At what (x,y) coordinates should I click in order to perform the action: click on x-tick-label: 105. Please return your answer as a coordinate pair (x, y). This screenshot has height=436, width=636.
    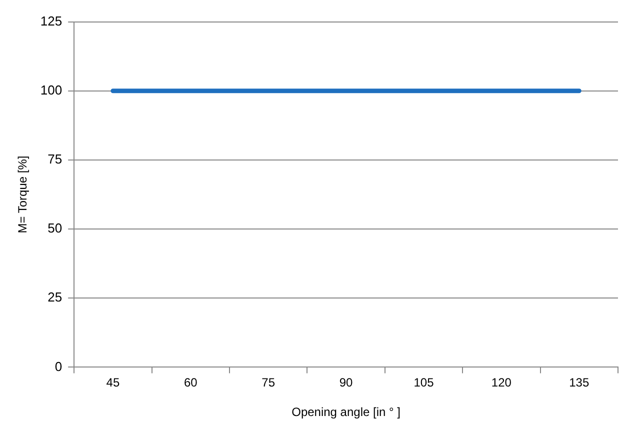
    Looking at the image, I should click on (424, 383).